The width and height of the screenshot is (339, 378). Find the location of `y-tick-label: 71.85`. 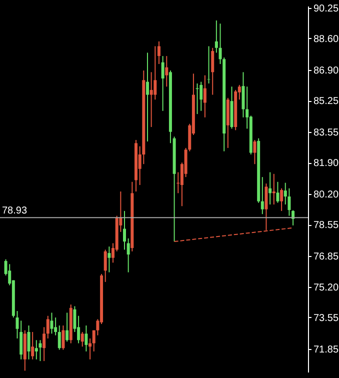

y-tick-label: 71.85 is located at coordinates (326, 350).